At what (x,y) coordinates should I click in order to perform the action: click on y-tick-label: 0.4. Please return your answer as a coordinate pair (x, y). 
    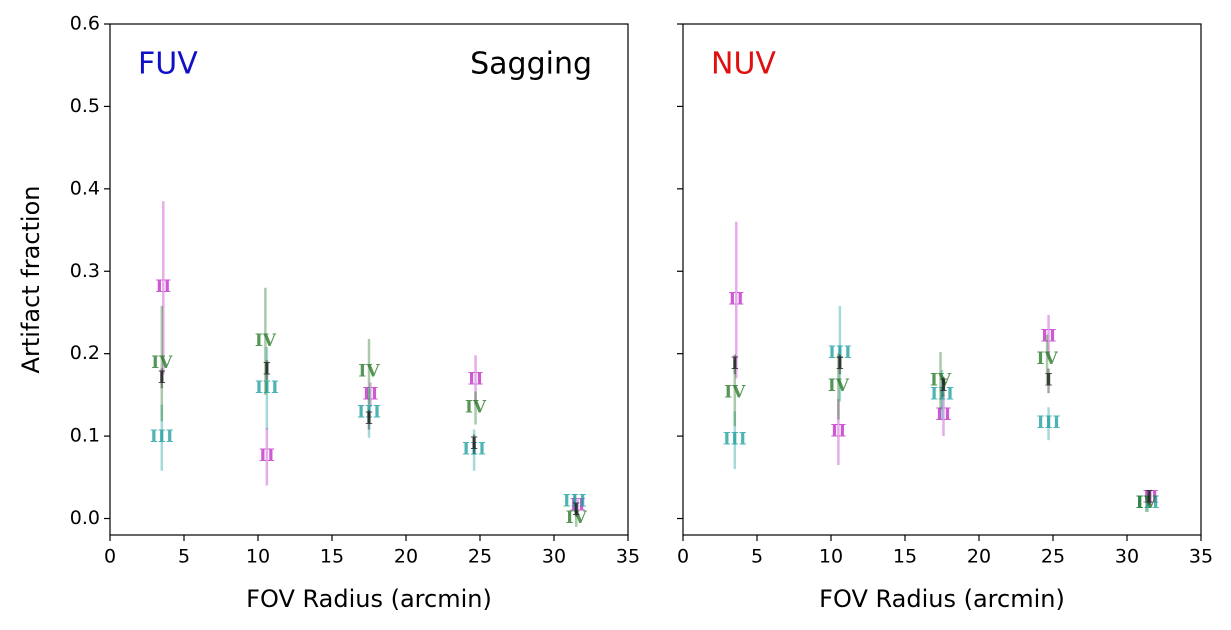
    Looking at the image, I should click on (85, 188).